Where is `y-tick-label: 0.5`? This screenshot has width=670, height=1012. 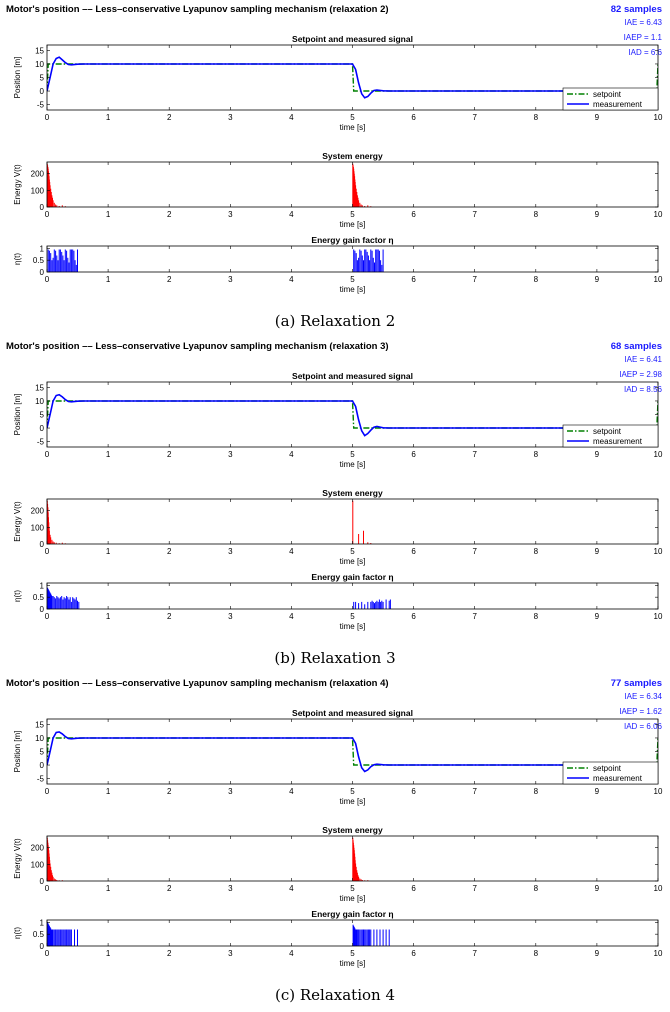
y-tick-label: 0.5 is located at coordinates (39, 260).